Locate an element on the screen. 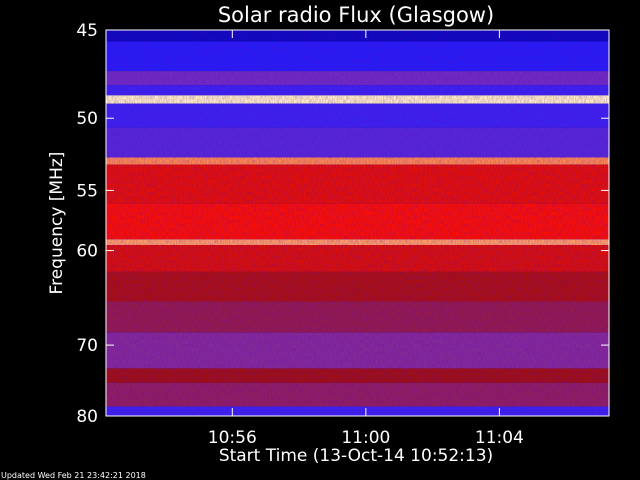 The width and height of the screenshot is (640, 480). updated-timestamp: Updated Wed Feb 21 23:42:21 2018 is located at coordinates (73, 475).